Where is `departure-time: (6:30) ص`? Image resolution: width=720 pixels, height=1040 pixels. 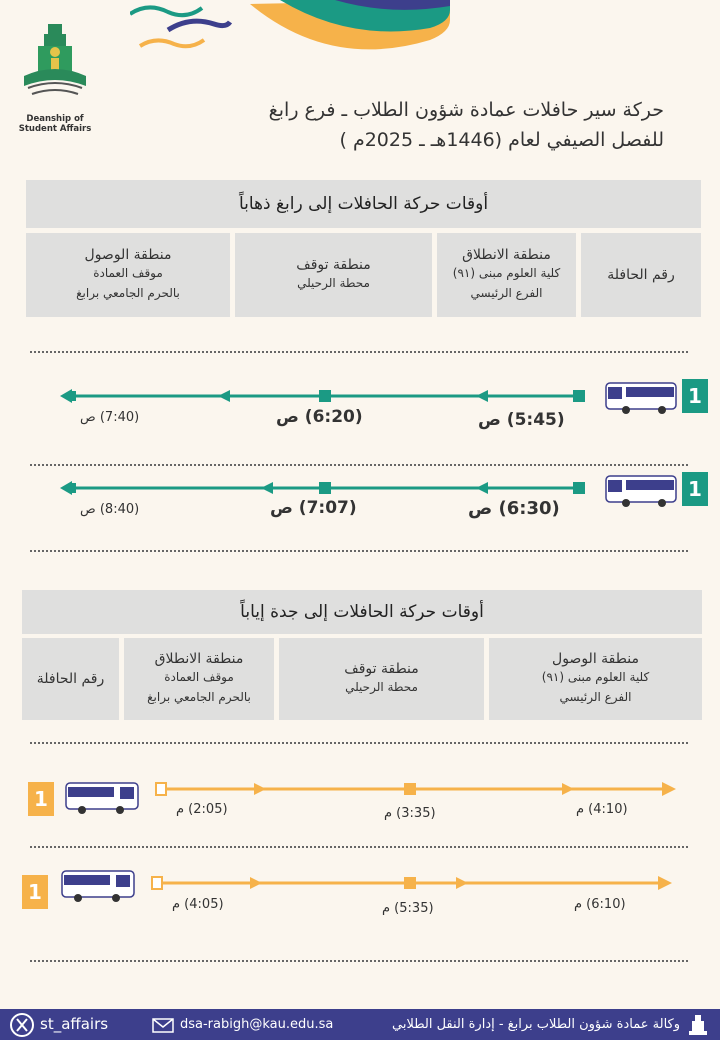 departure-time: (6:30) ص is located at coordinates (514, 508).